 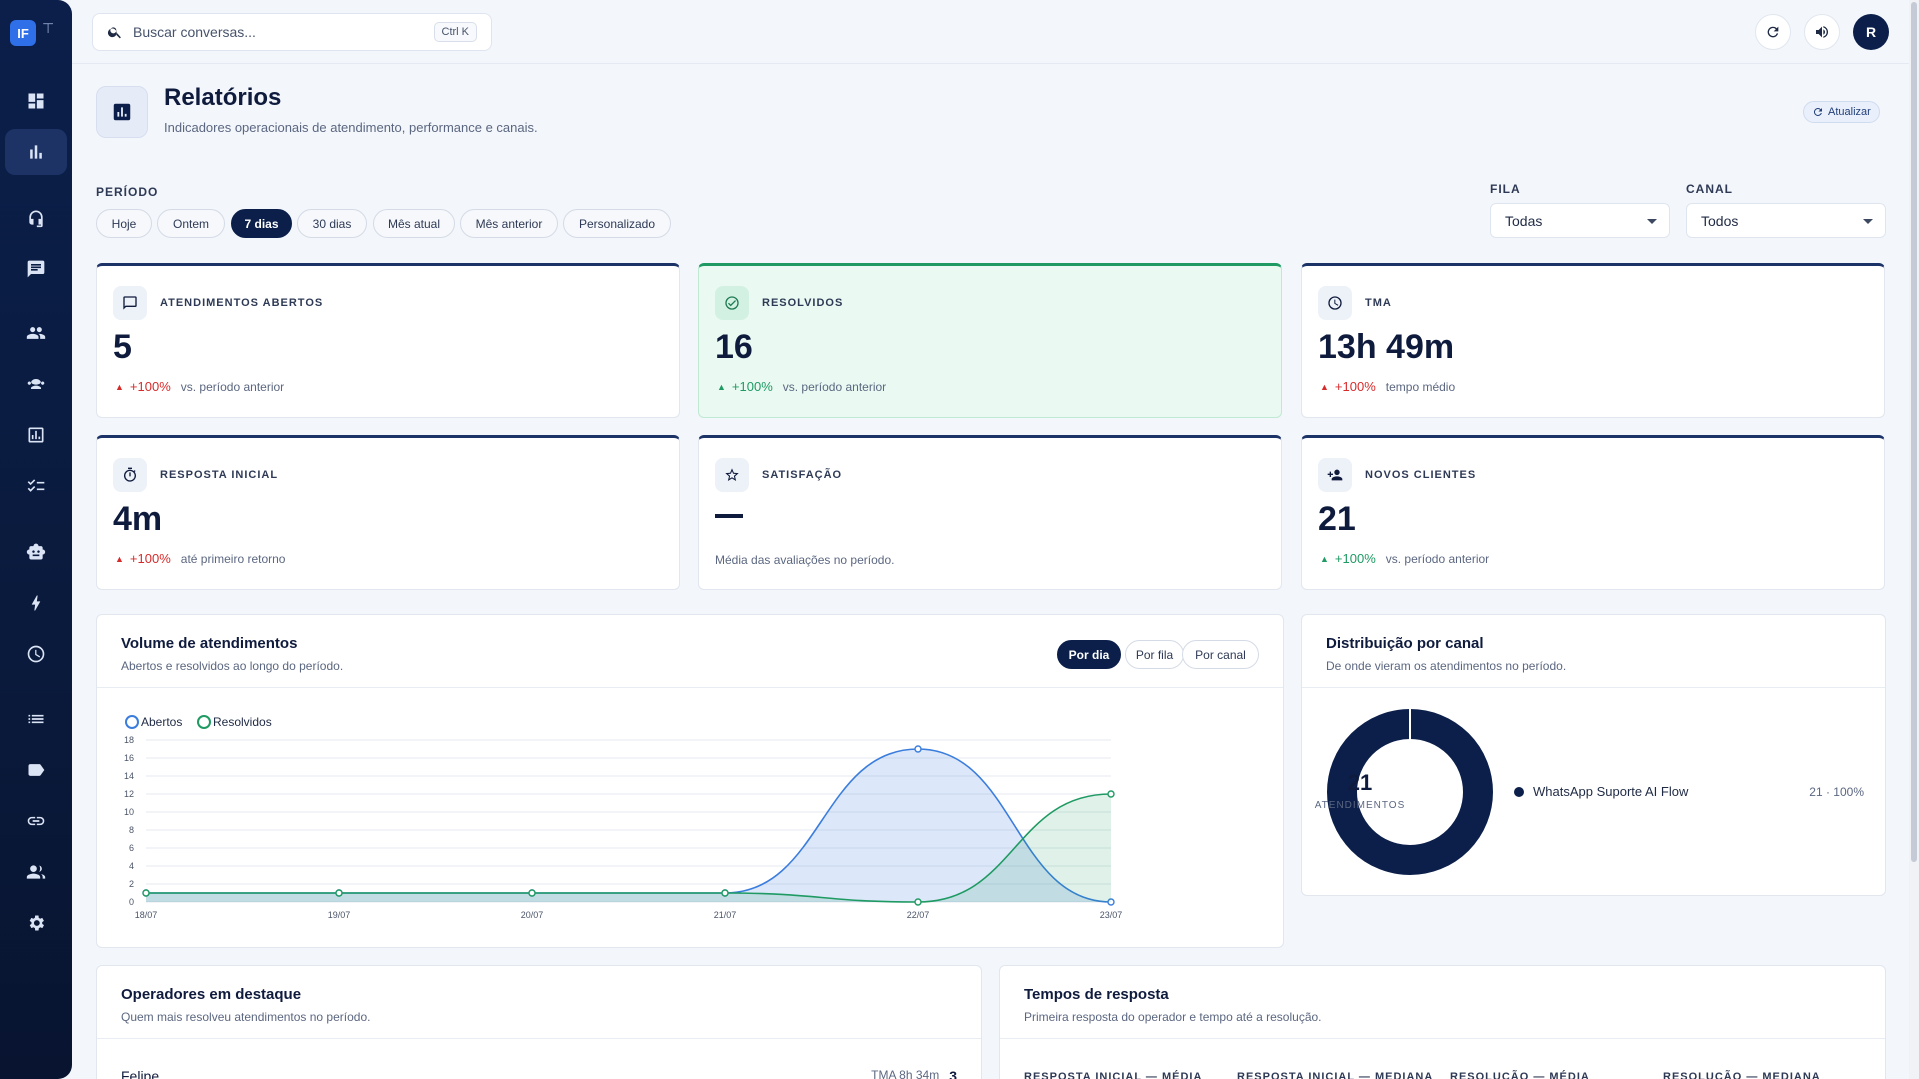 What do you see at coordinates (539, 1073) in the screenshot?
I see `operator-row: Felipe TMA 8h 34m 3` at bounding box center [539, 1073].